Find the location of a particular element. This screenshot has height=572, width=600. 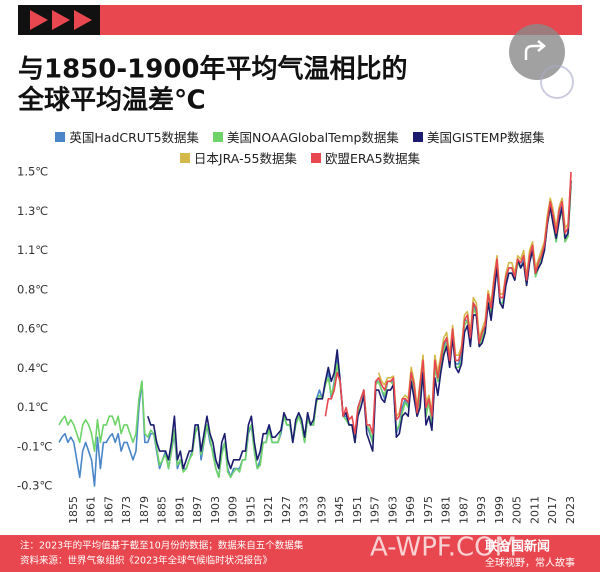

header-arrows is located at coordinates (61, 20).